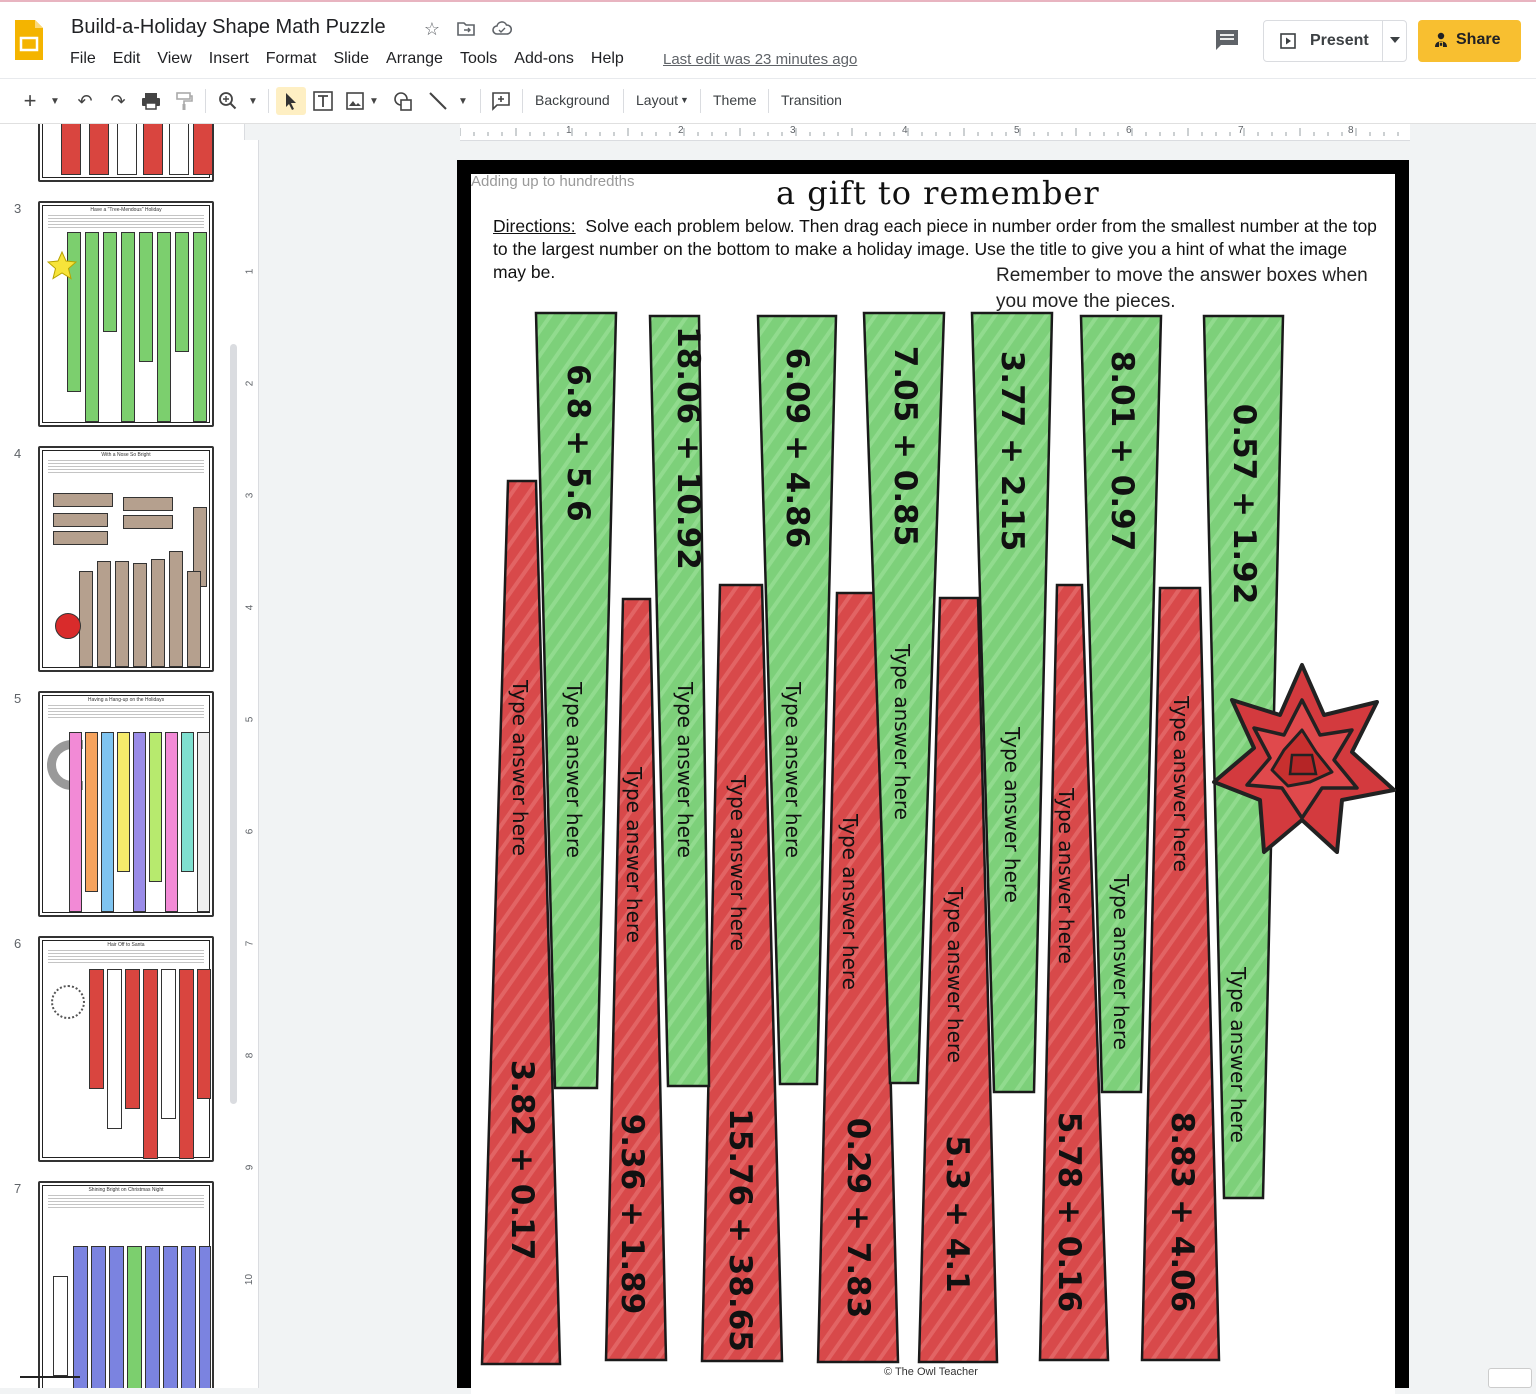  What do you see at coordinates (403, 101) in the screenshot?
I see `shape-icon` at bounding box center [403, 101].